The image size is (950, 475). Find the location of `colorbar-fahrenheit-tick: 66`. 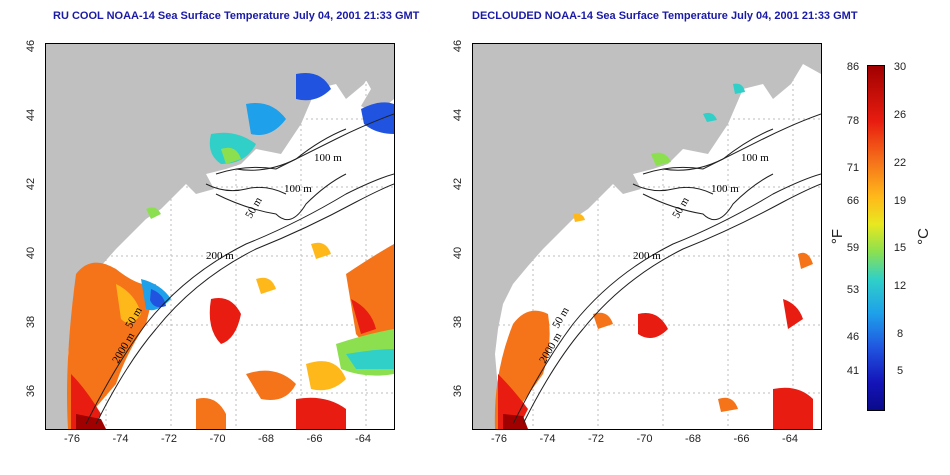

colorbar-fahrenheit-tick: 66 is located at coordinates (853, 201).